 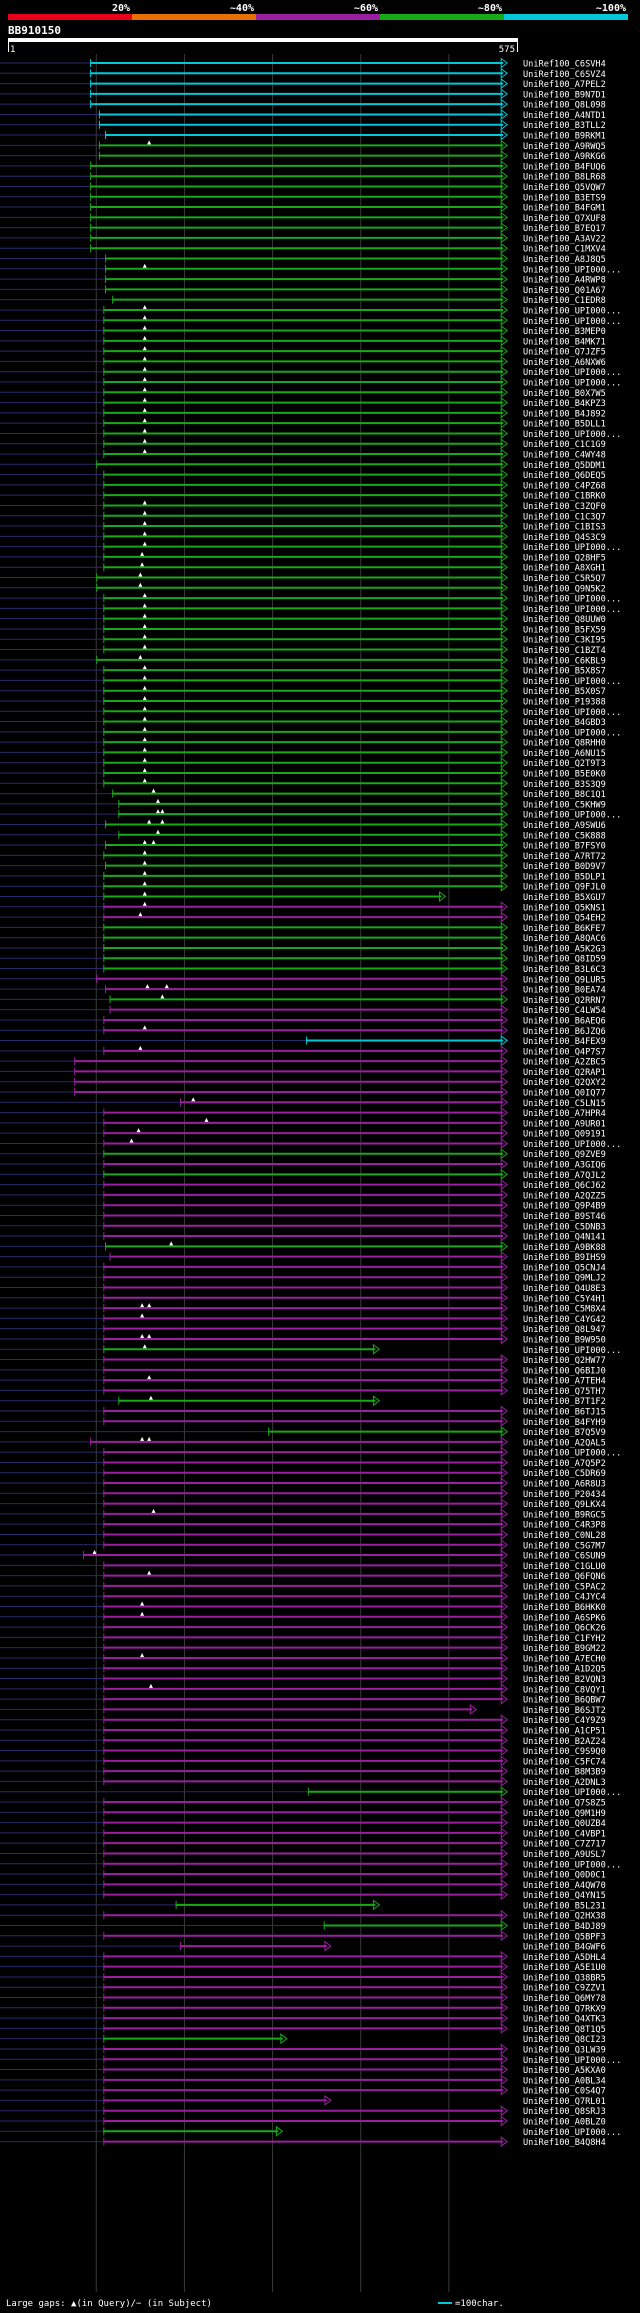 What do you see at coordinates (564, 1310) in the screenshot?
I see `subject-label: UniRef100_C5M8X4` at bounding box center [564, 1310].